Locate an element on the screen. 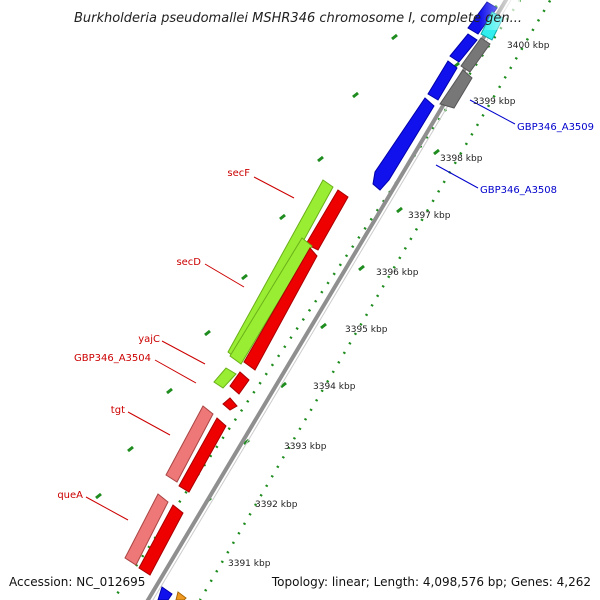  footer-bg-right is located at coordinates (431, 582).